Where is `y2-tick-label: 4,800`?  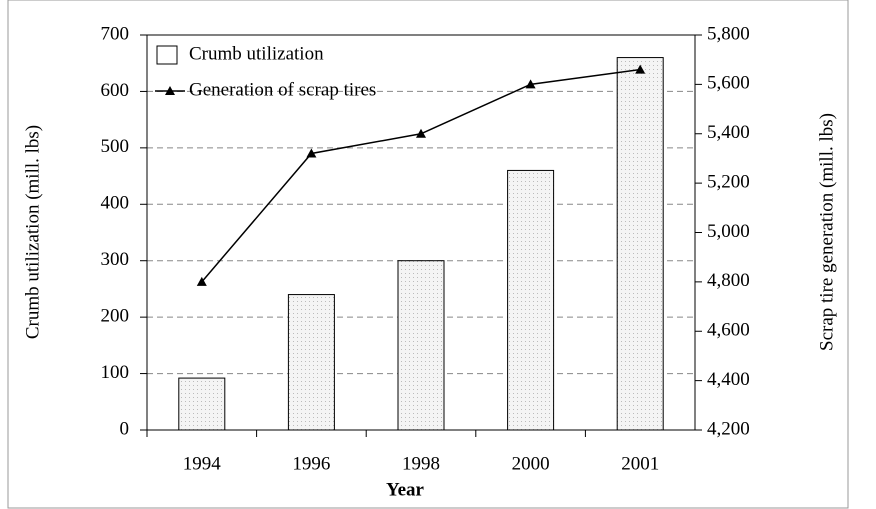 y2-tick-label: 4,800 is located at coordinates (728, 280).